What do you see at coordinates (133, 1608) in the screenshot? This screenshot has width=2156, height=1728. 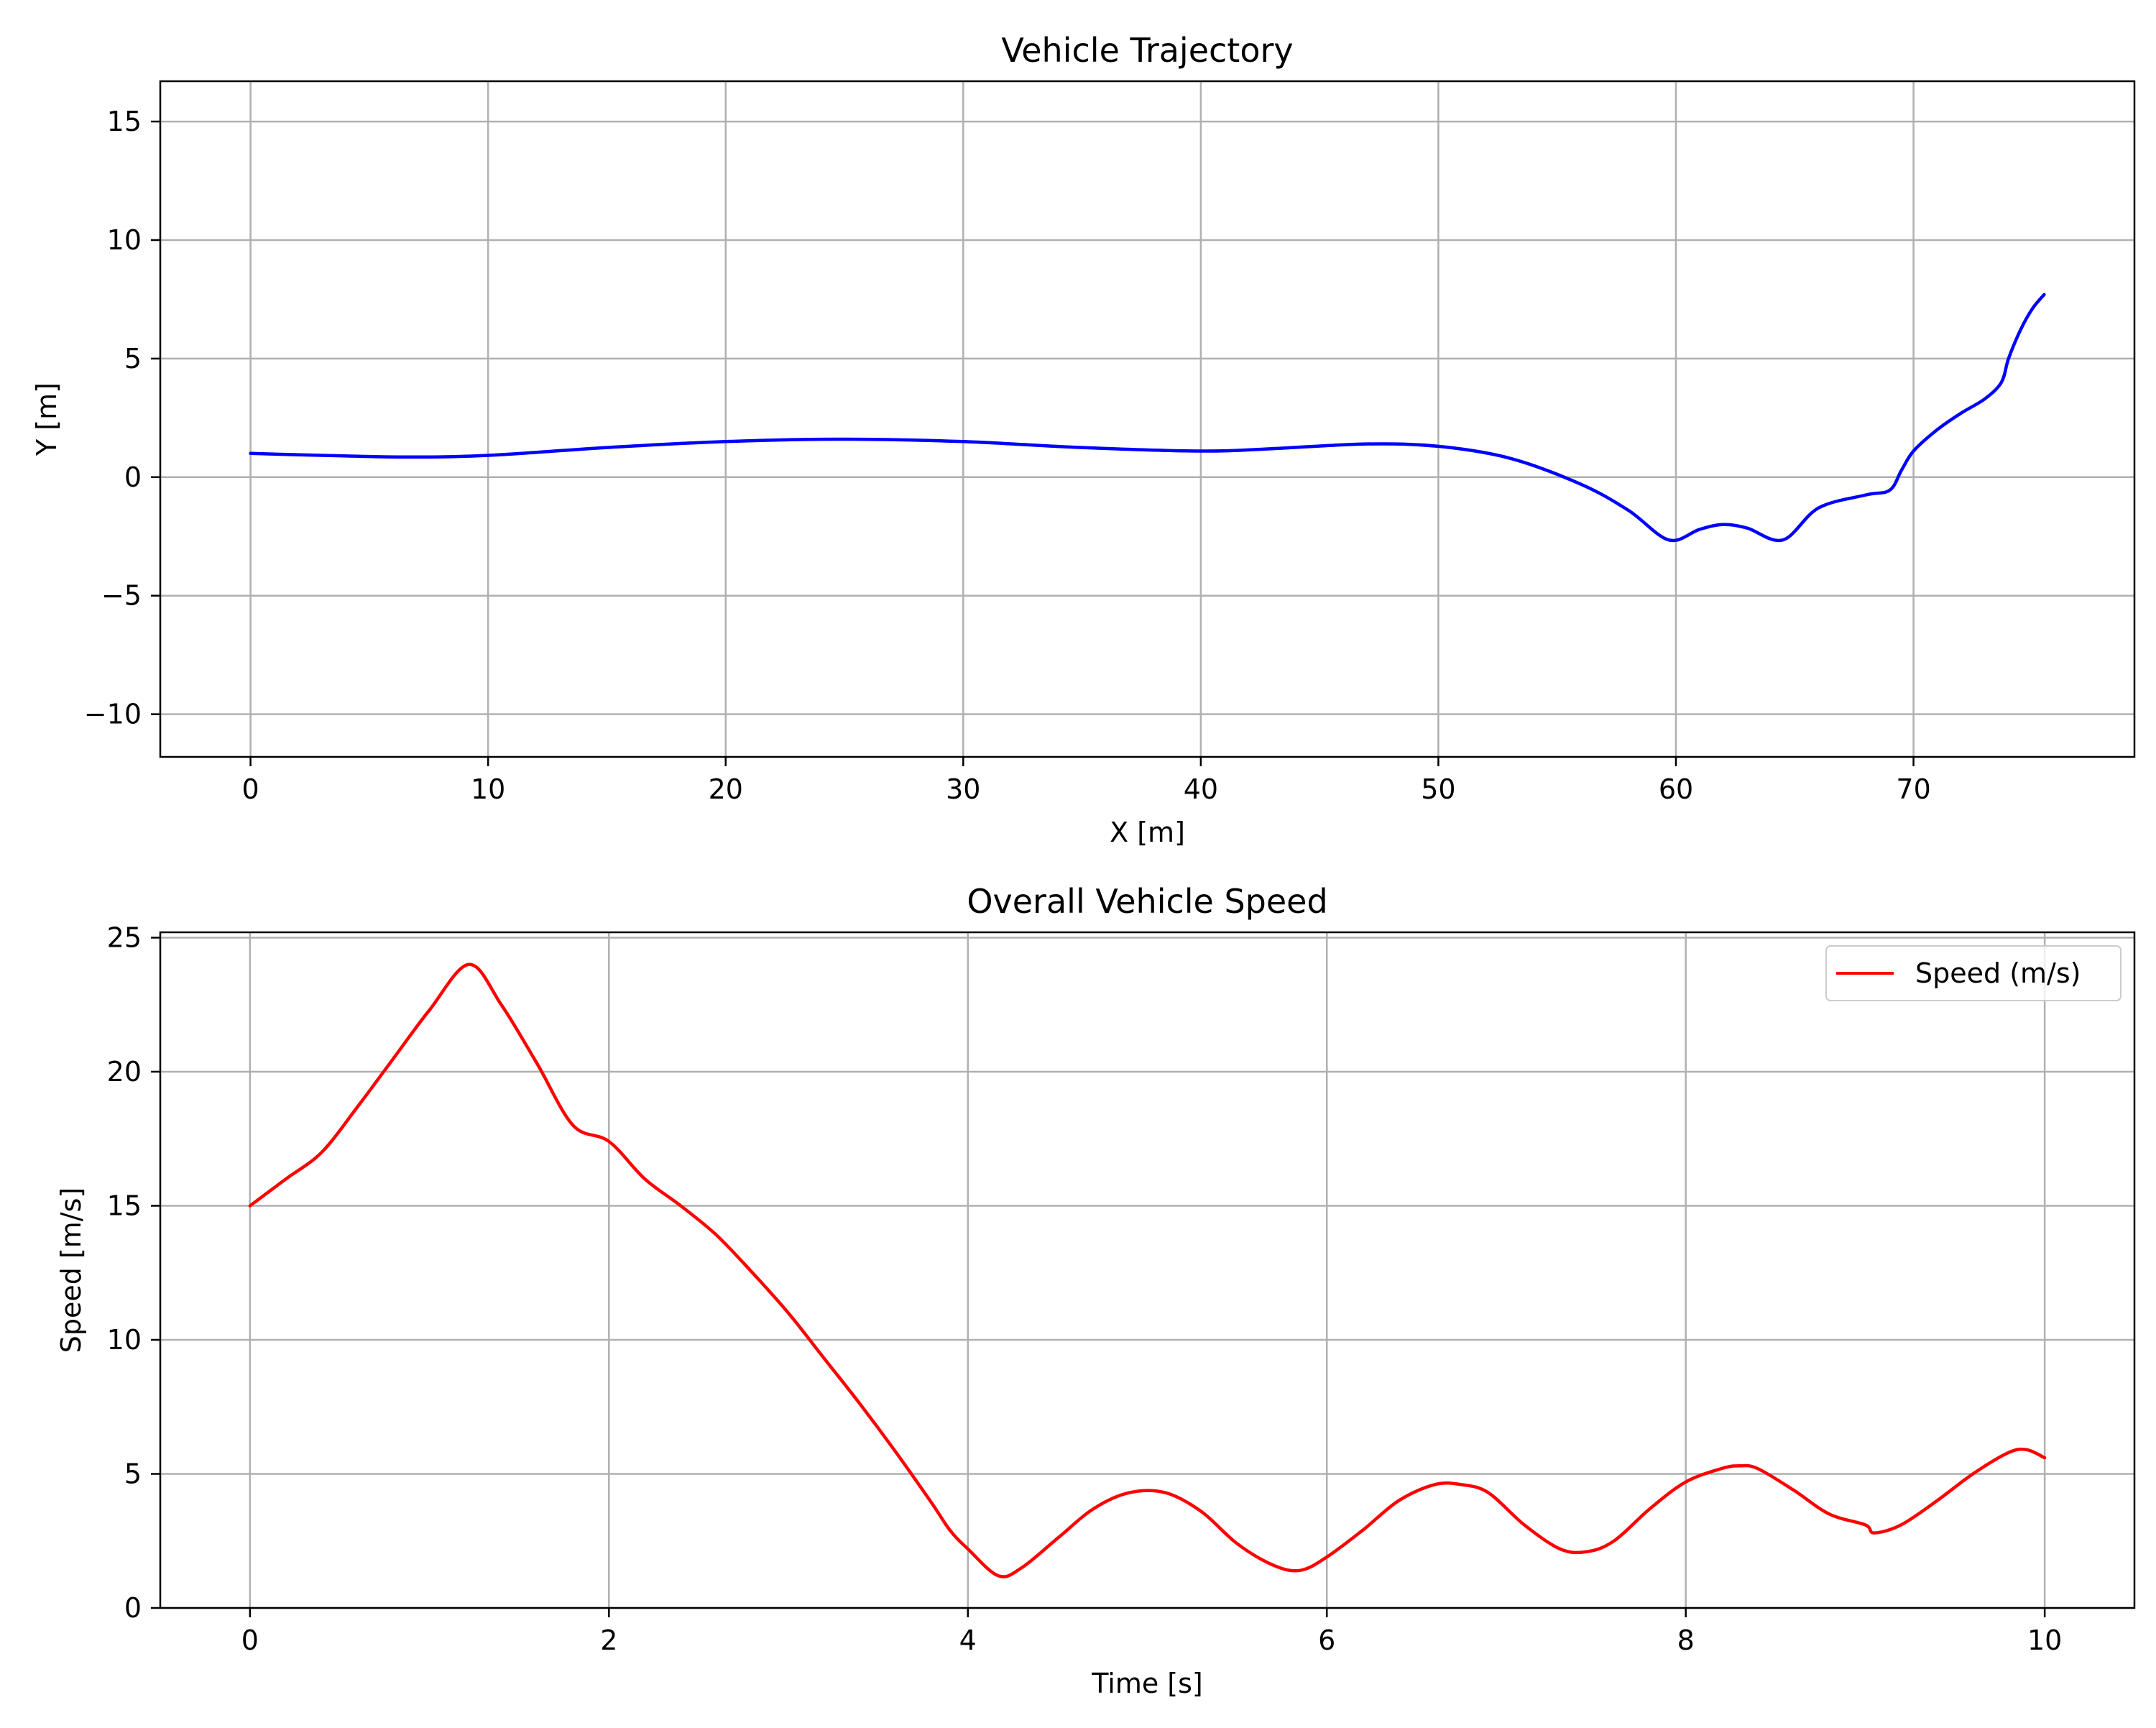 I see `speed-ytick-label: 0` at bounding box center [133, 1608].